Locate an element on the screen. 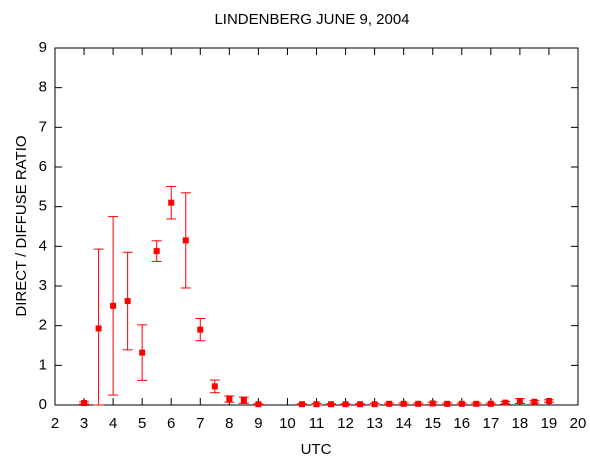 The image size is (590, 459). y-axis-label: DIRECT / DIFFUSE RATIO is located at coordinates (21, 225).